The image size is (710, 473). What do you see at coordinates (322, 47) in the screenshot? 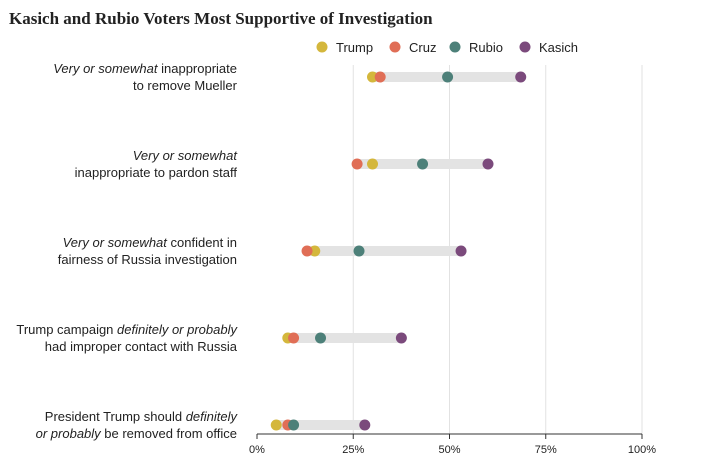
I see `legend-marker-trump` at bounding box center [322, 47].